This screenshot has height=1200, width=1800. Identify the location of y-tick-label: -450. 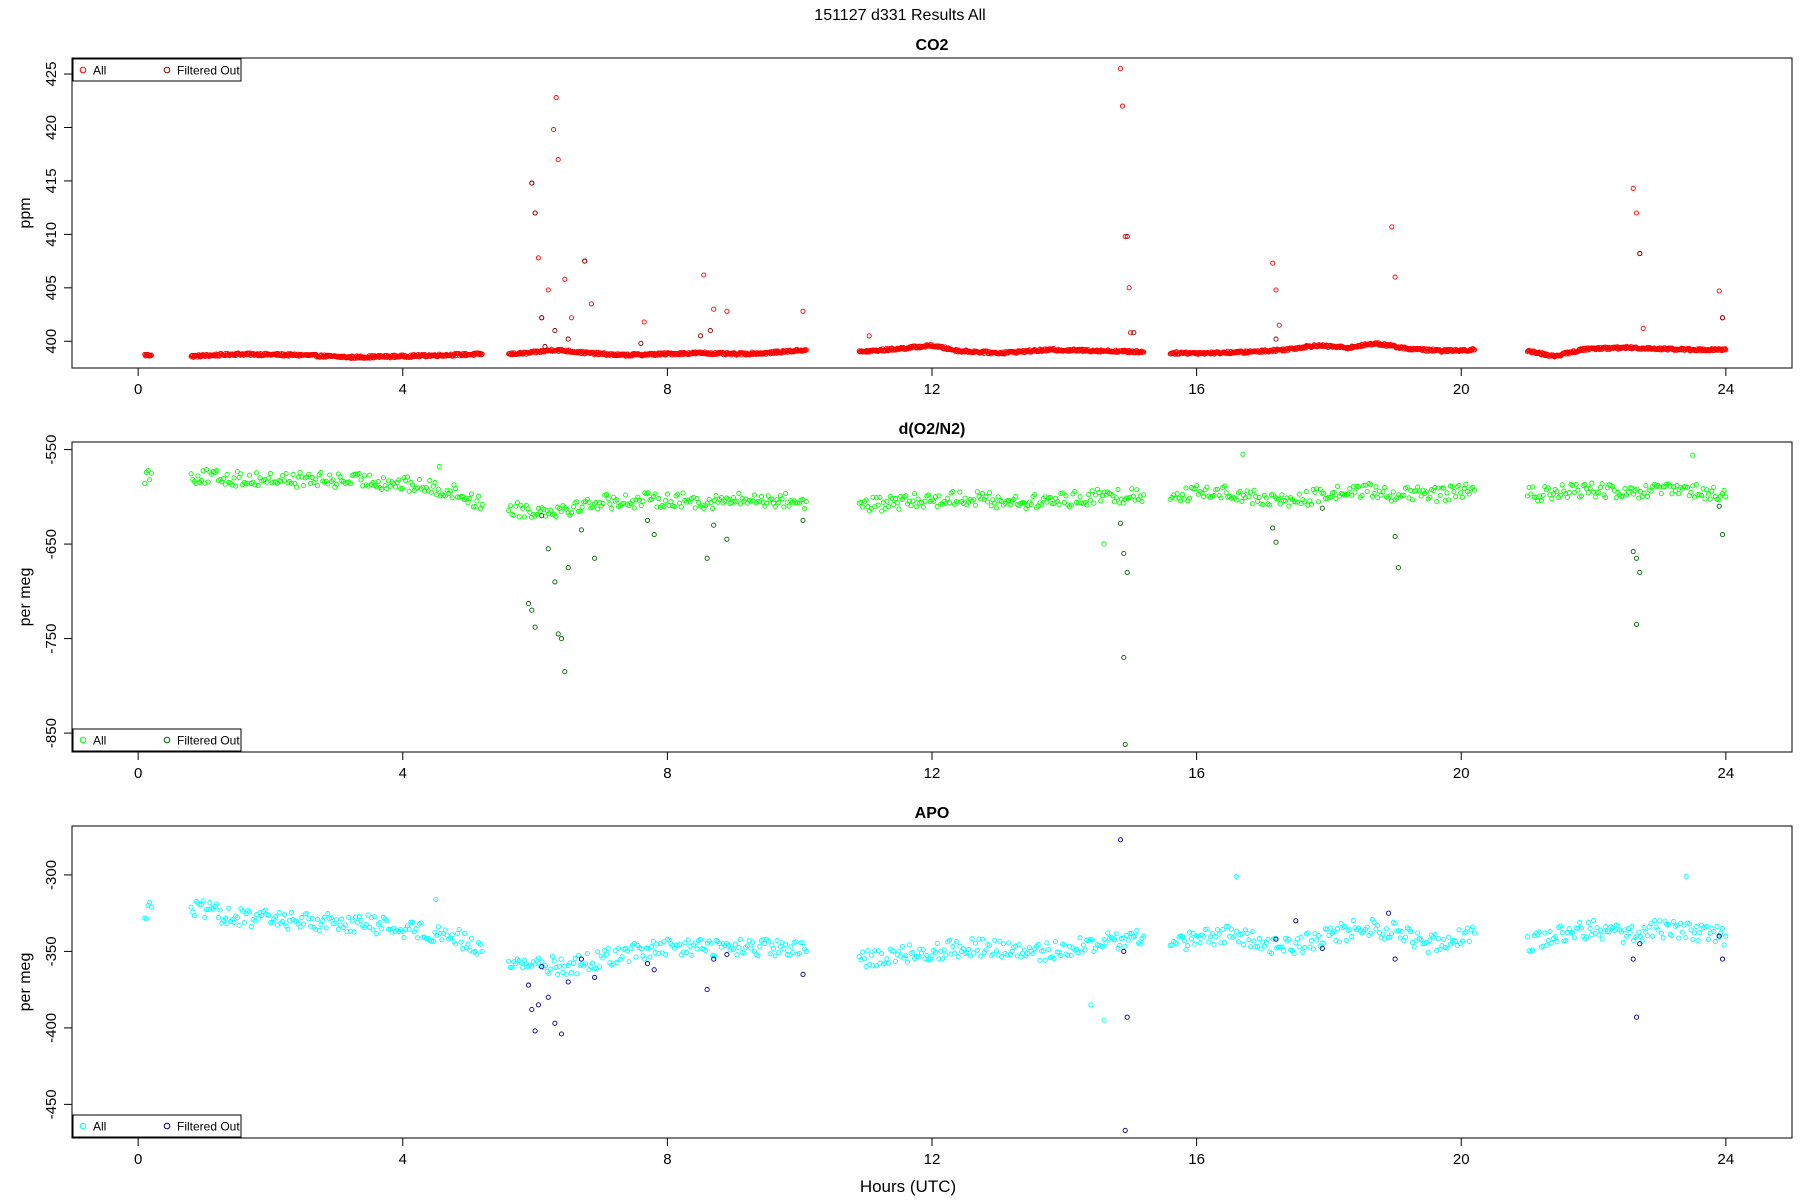
(51, 1104).